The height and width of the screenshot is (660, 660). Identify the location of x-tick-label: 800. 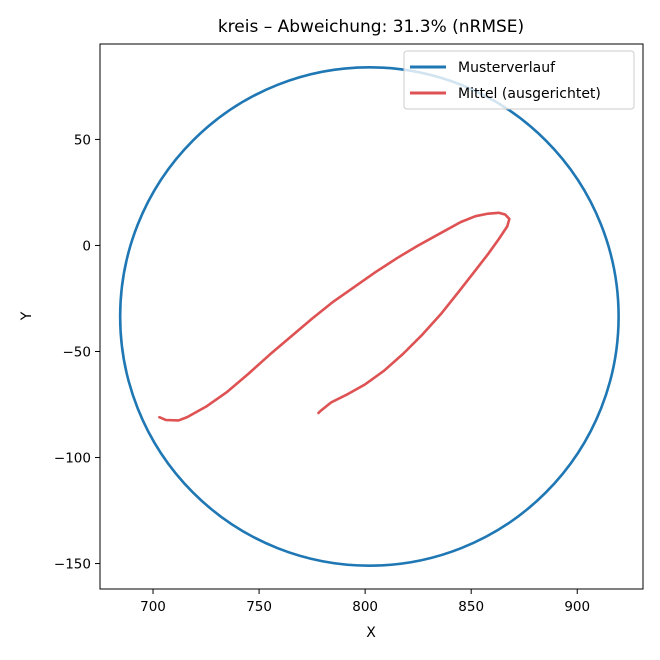
(365, 607).